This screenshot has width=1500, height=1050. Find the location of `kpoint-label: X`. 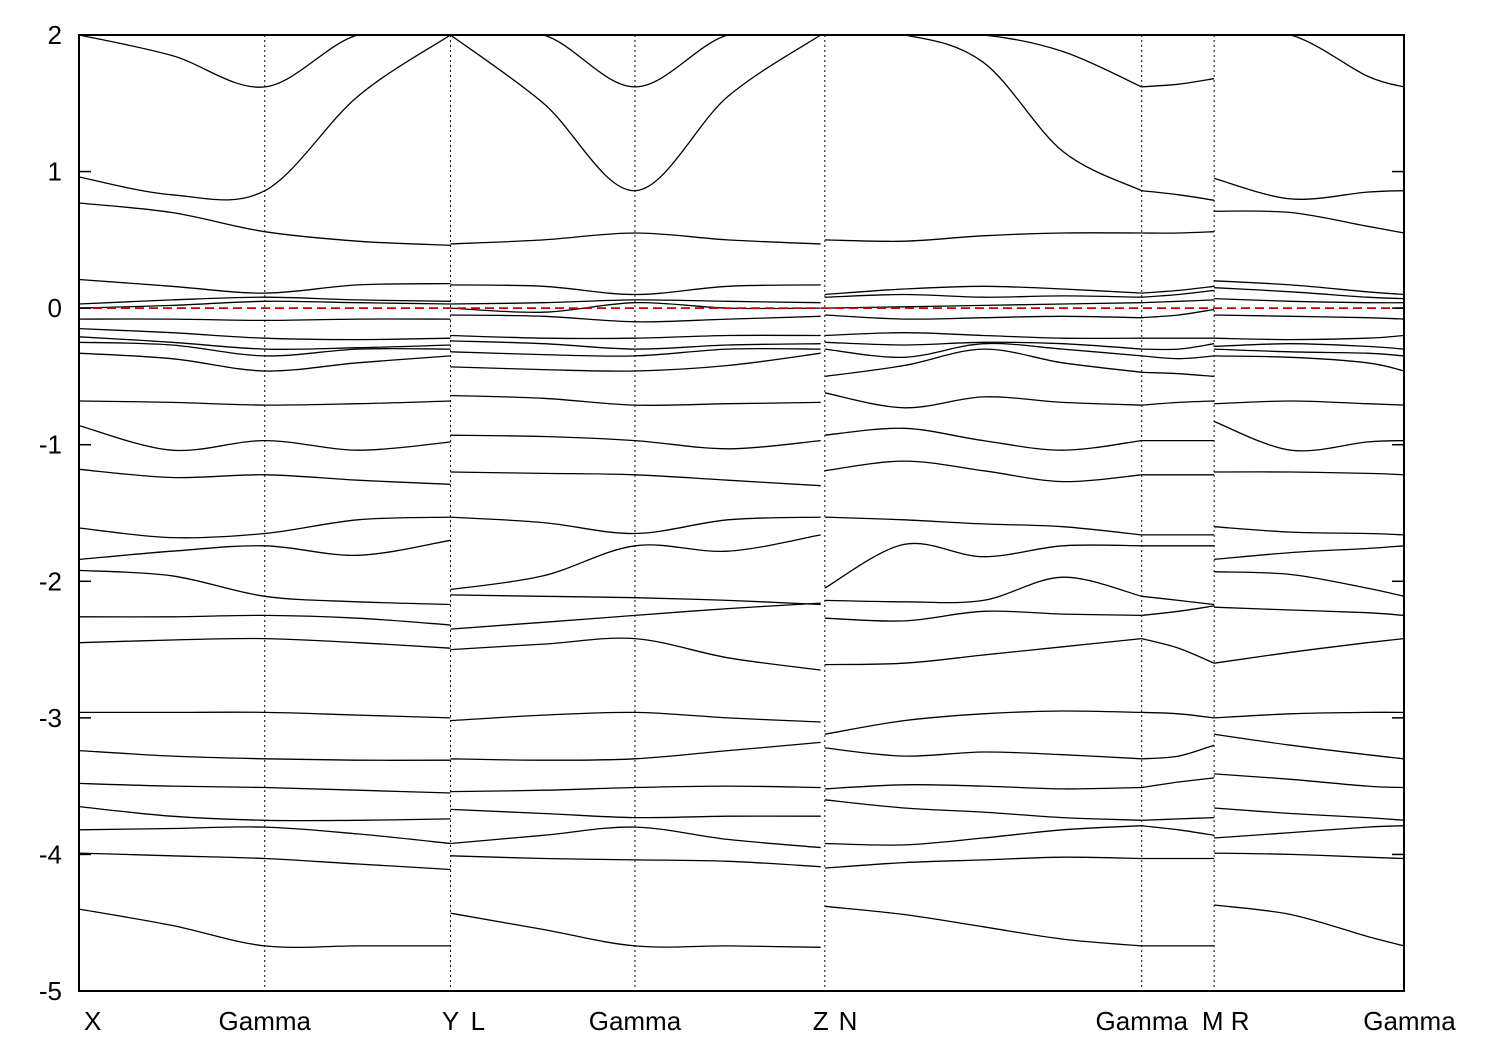

kpoint-label: X is located at coordinates (92, 1021).